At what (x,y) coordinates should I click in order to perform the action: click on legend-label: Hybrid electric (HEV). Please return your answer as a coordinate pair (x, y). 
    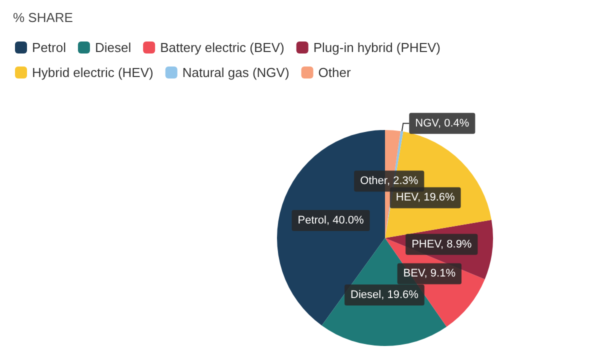
    Looking at the image, I should click on (93, 72).